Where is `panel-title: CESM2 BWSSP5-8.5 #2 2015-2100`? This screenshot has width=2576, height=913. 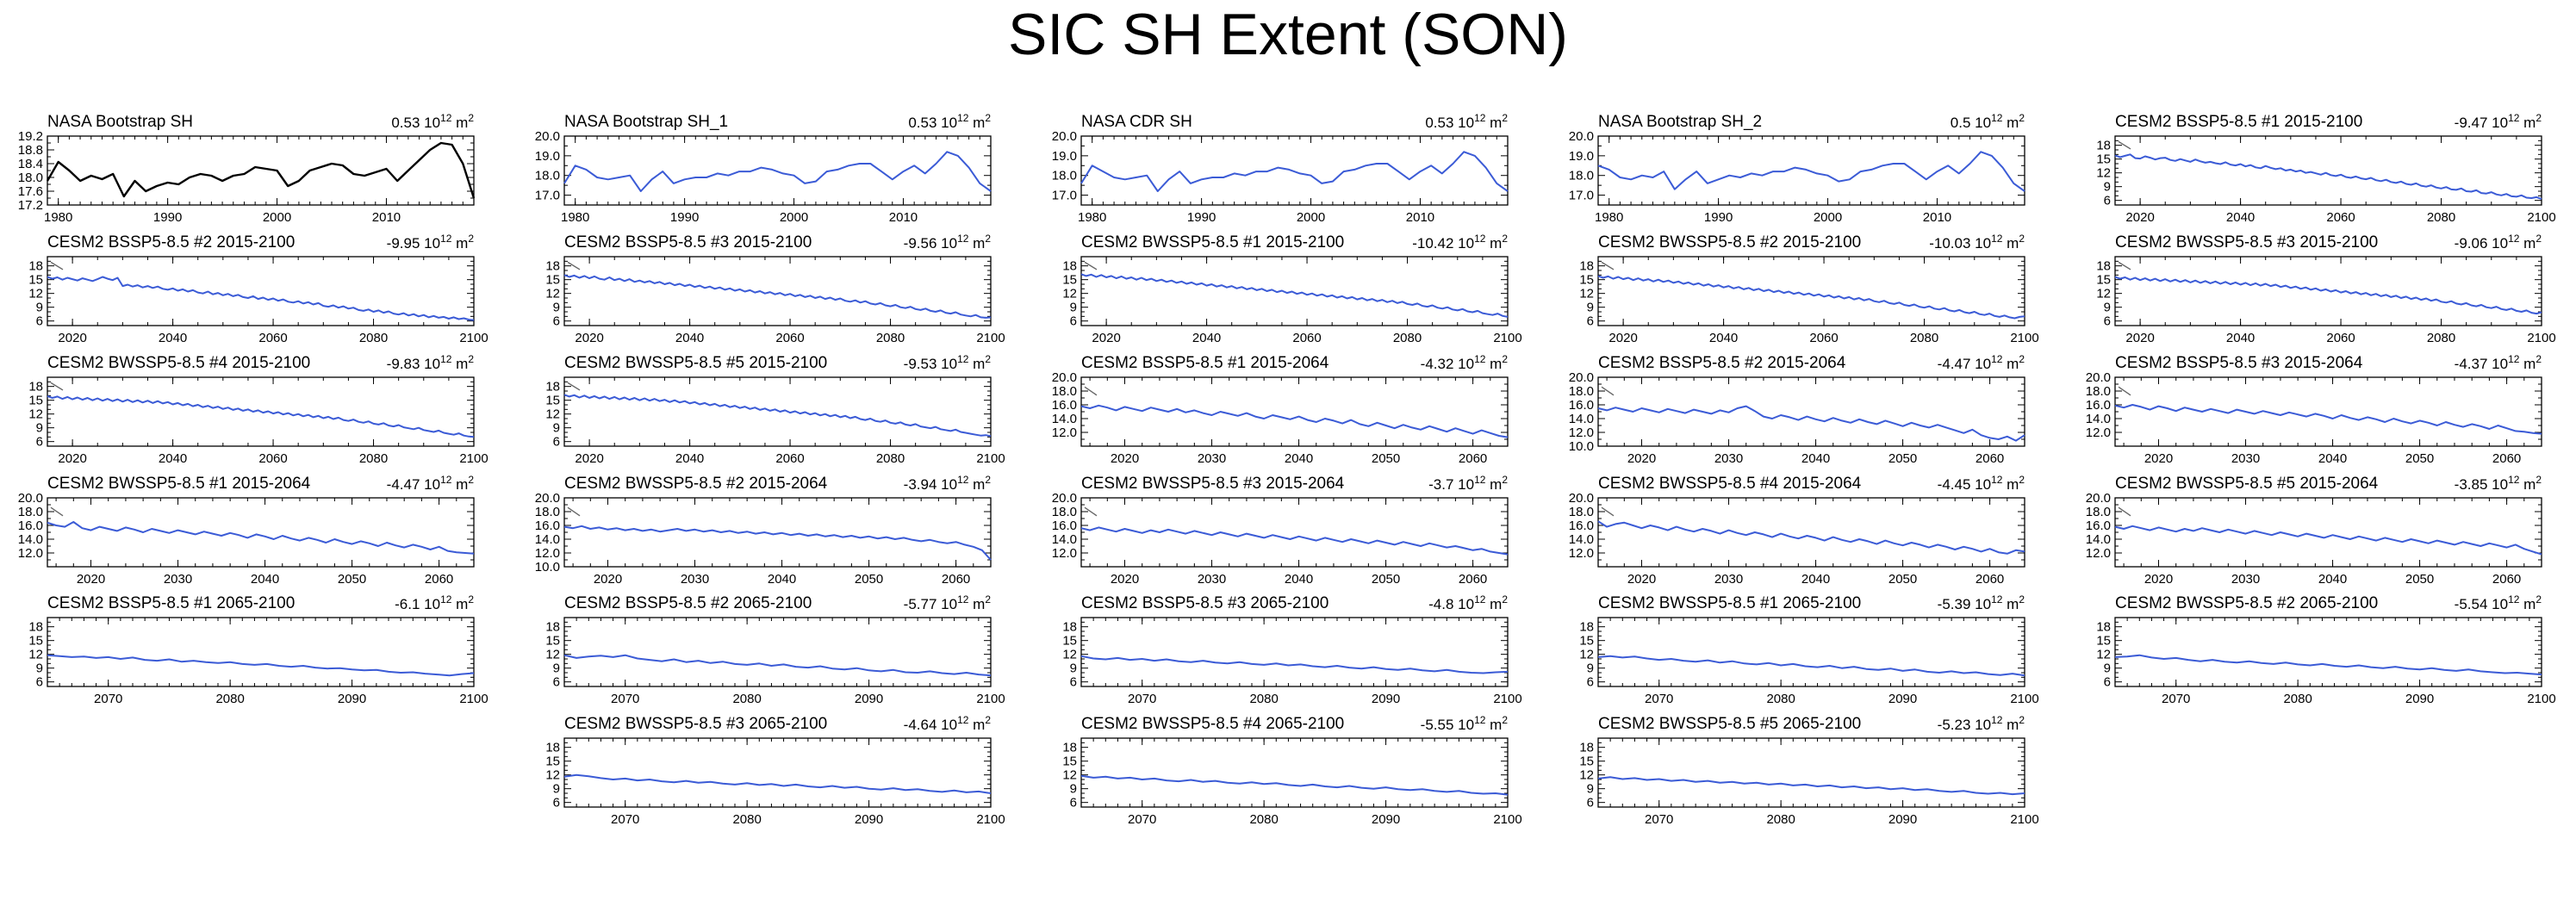 panel-title: CESM2 BWSSP5-8.5 #2 2015-2100 is located at coordinates (1730, 243).